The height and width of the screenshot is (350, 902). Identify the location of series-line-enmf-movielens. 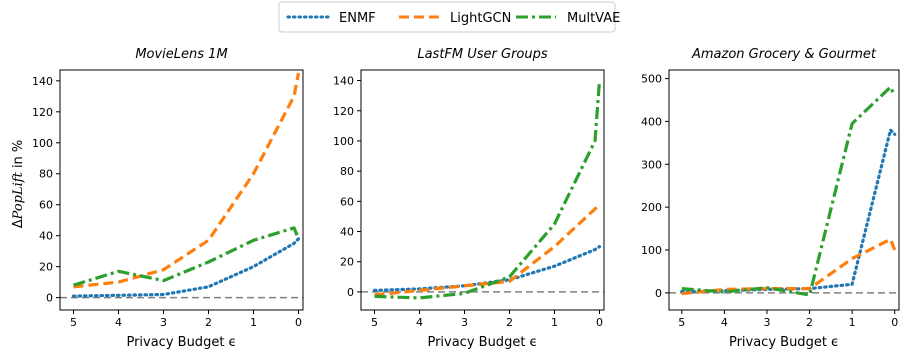
(186, 267).